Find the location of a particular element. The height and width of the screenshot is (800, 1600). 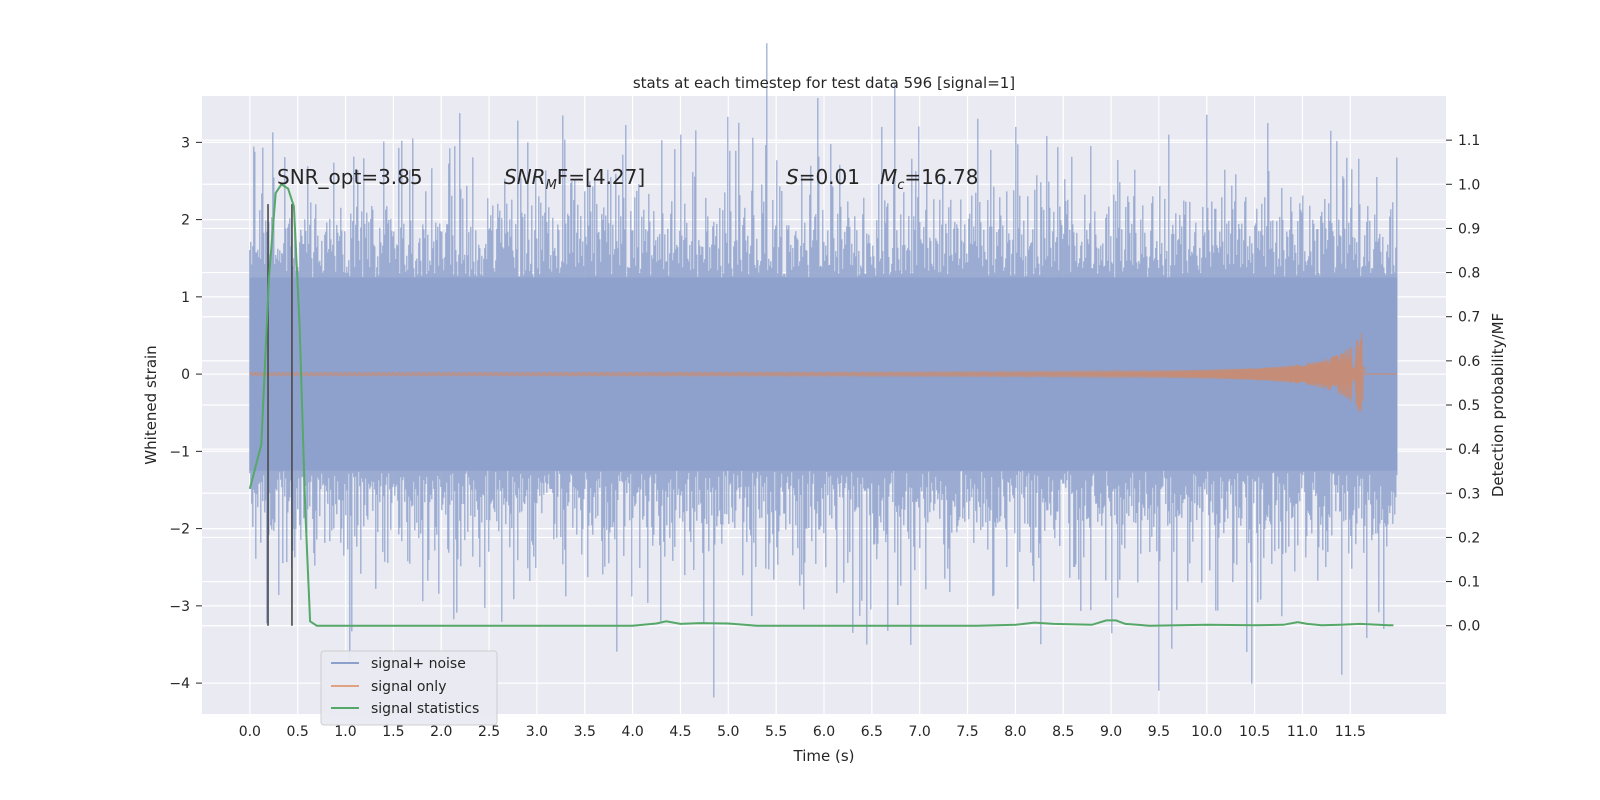

y-right-tick-label: 0.6 is located at coordinates (1469, 362).